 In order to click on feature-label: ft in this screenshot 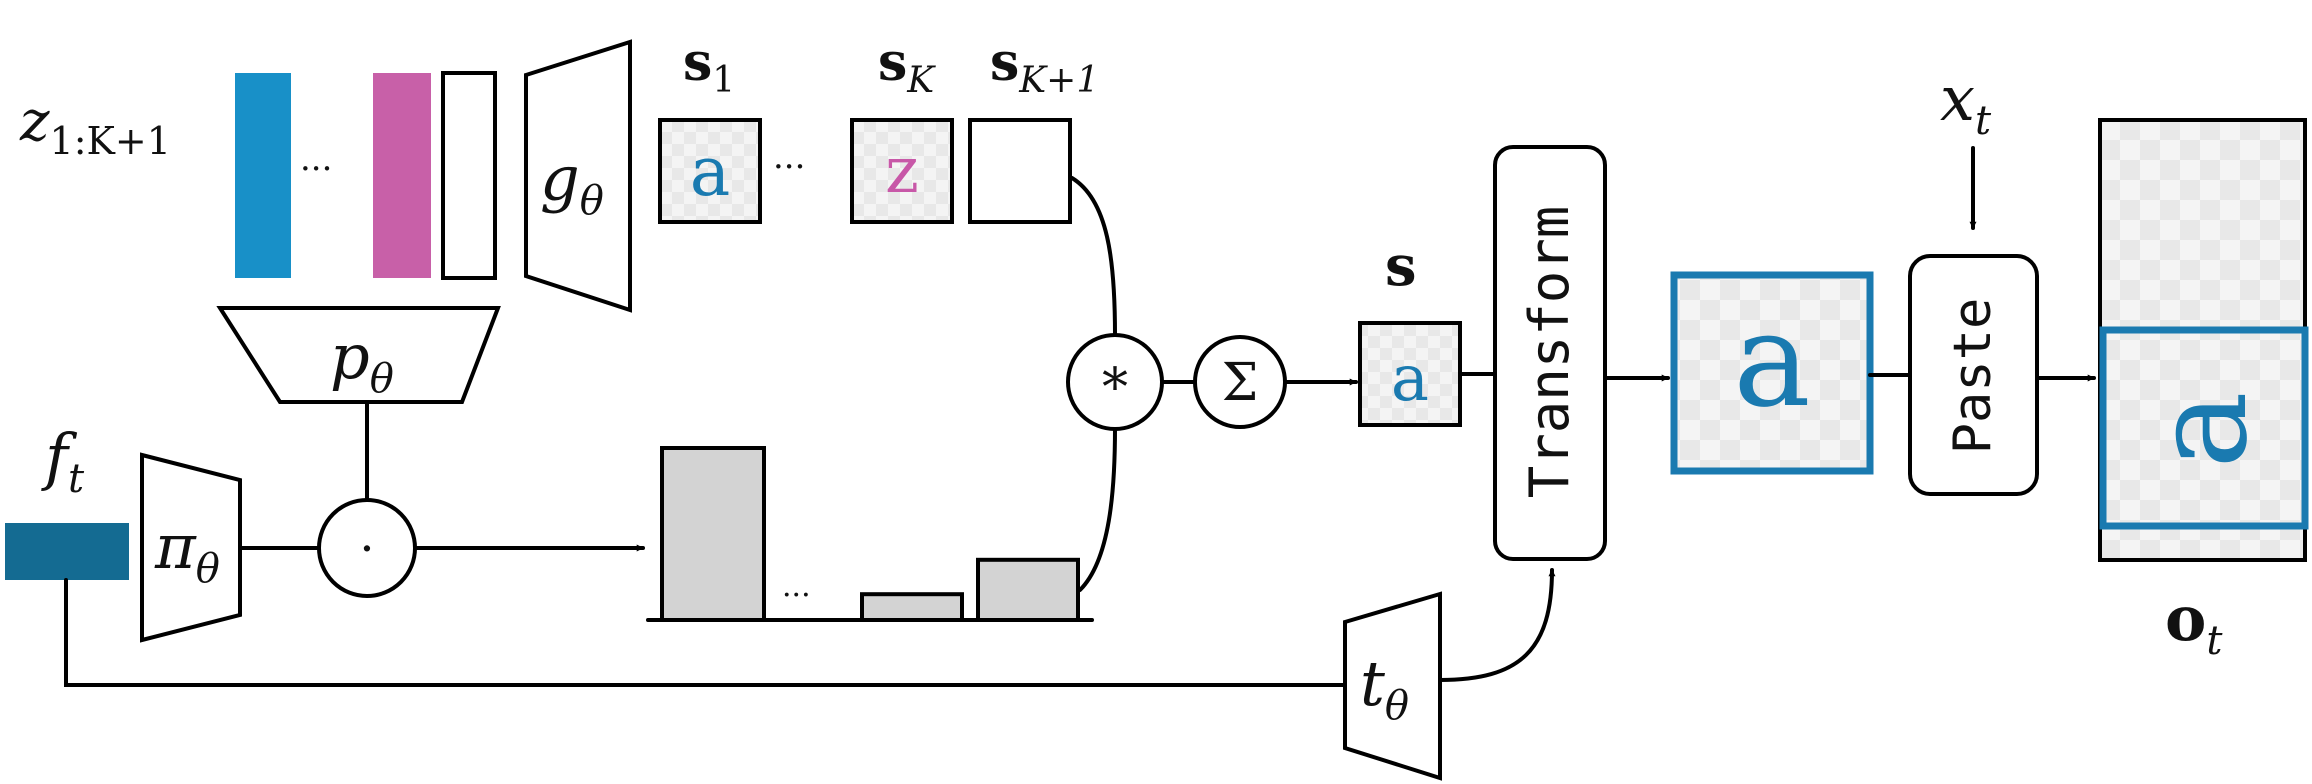, I will do `click(63, 461)`.